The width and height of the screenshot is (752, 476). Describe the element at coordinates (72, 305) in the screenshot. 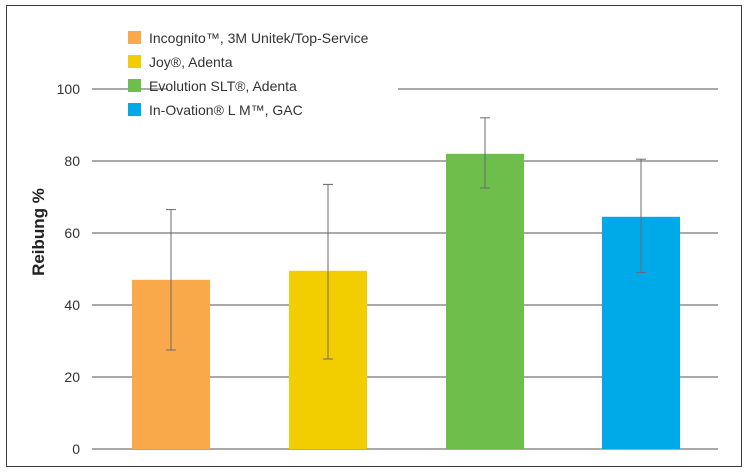

I see `y-tick-label: 40` at that location.